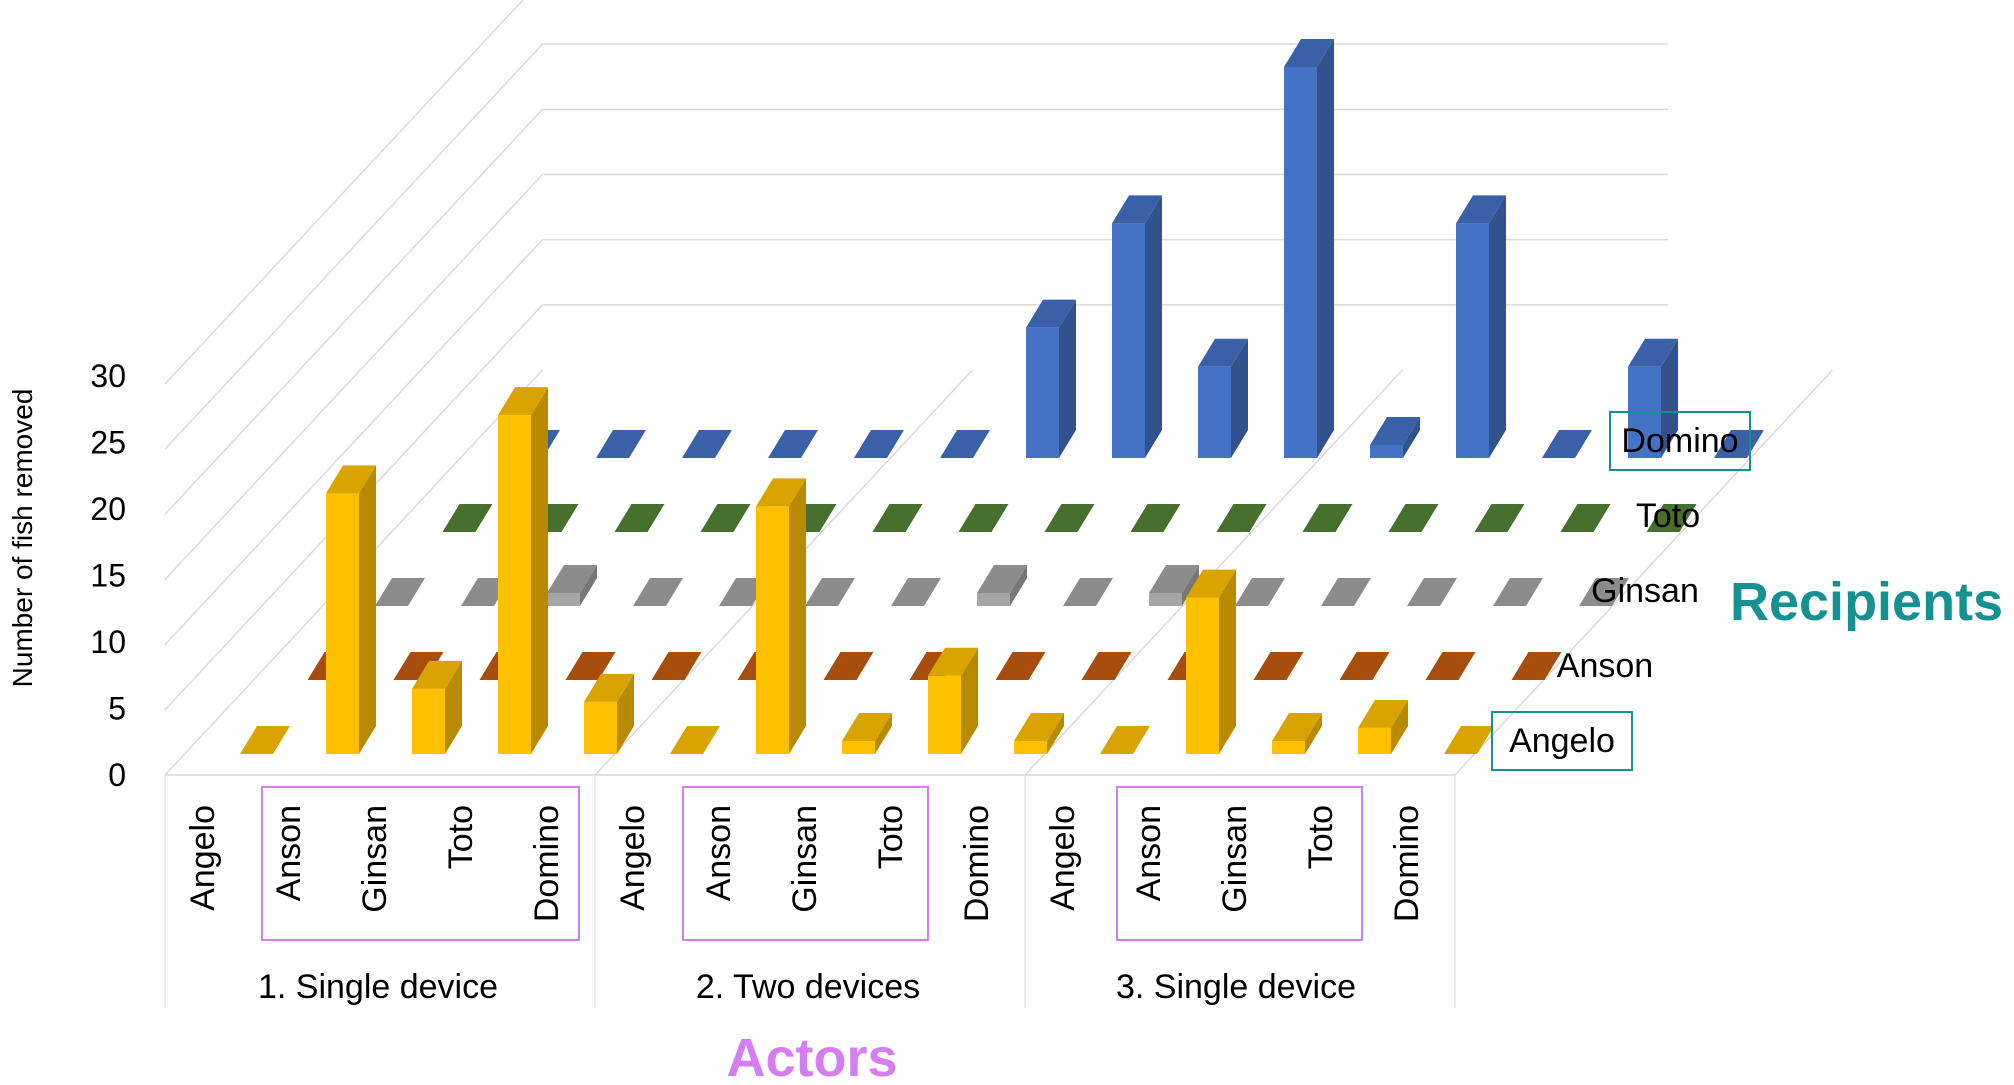 This screenshot has height=1085, width=2014. Describe the element at coordinates (108, 376) in the screenshot. I see `y-tick-label: 30` at that location.